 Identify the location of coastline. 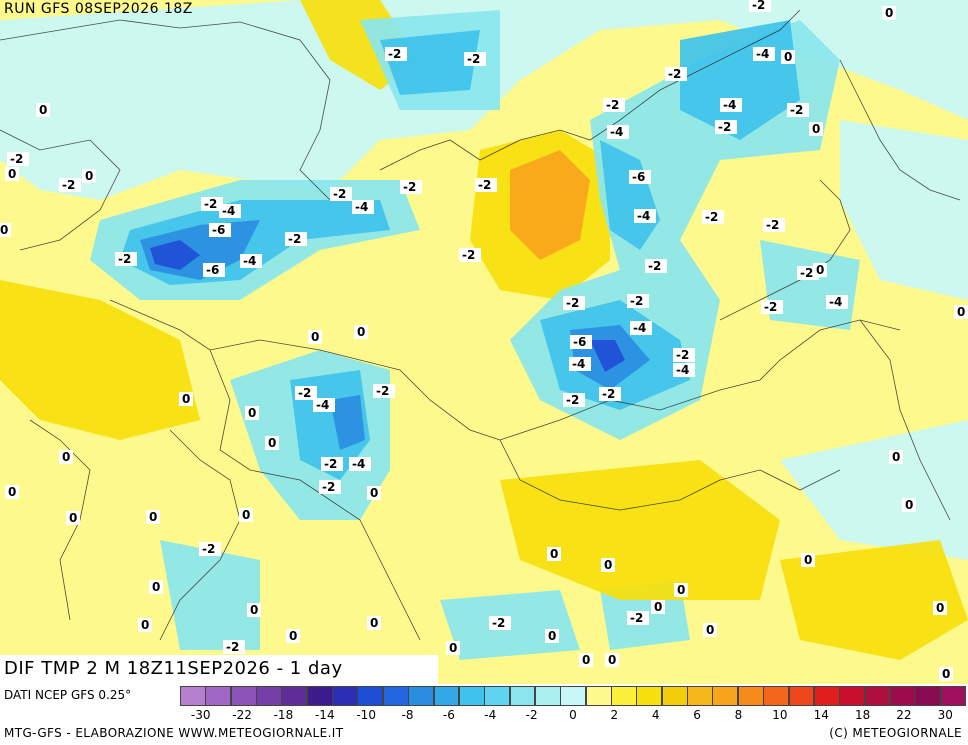
(590, 90).